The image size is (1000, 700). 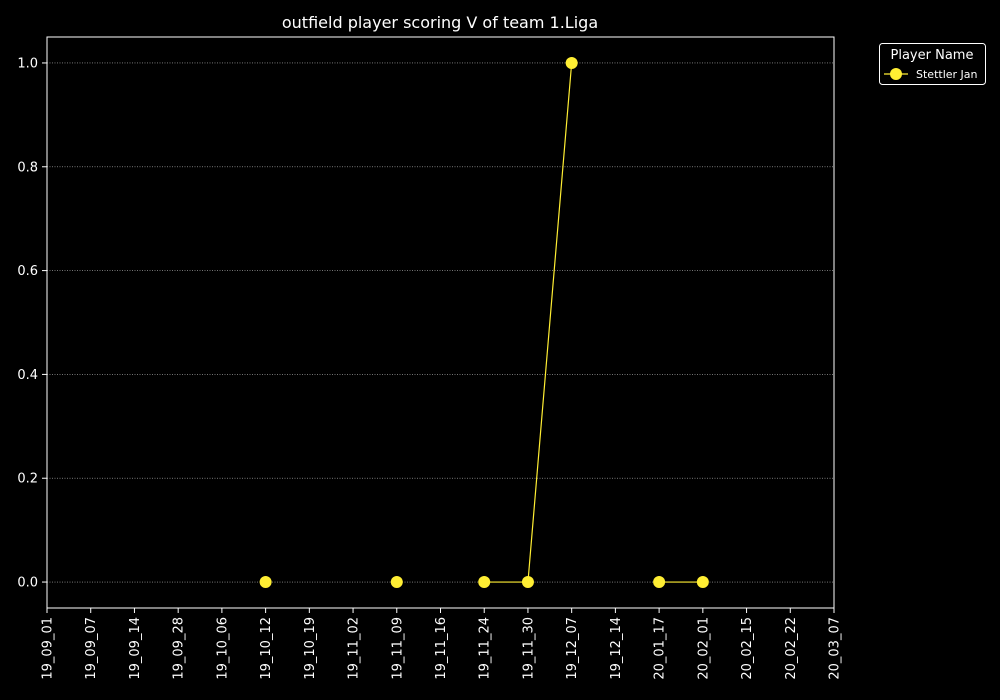 What do you see at coordinates (27, 479) in the screenshot?
I see `y-tick-label: 0.2` at bounding box center [27, 479].